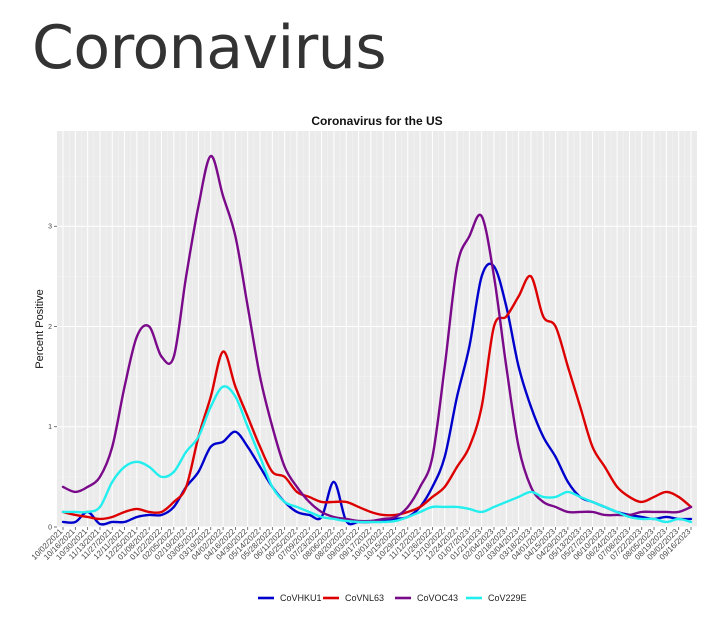 This screenshot has width=720, height=626. I want to click on legend: CoVHKU1 CoVNL63 CoVOC43 CoV229E, so click(392, 598).